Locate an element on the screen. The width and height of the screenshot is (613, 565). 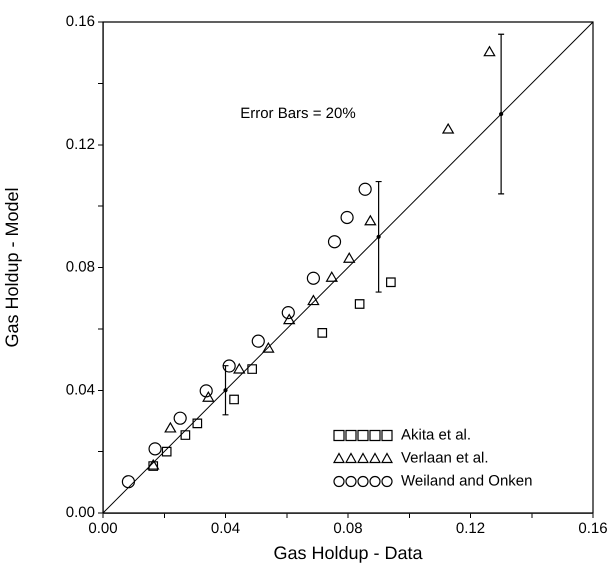
x-axis-title: Gas Holdup - Data is located at coordinates (348, 553).